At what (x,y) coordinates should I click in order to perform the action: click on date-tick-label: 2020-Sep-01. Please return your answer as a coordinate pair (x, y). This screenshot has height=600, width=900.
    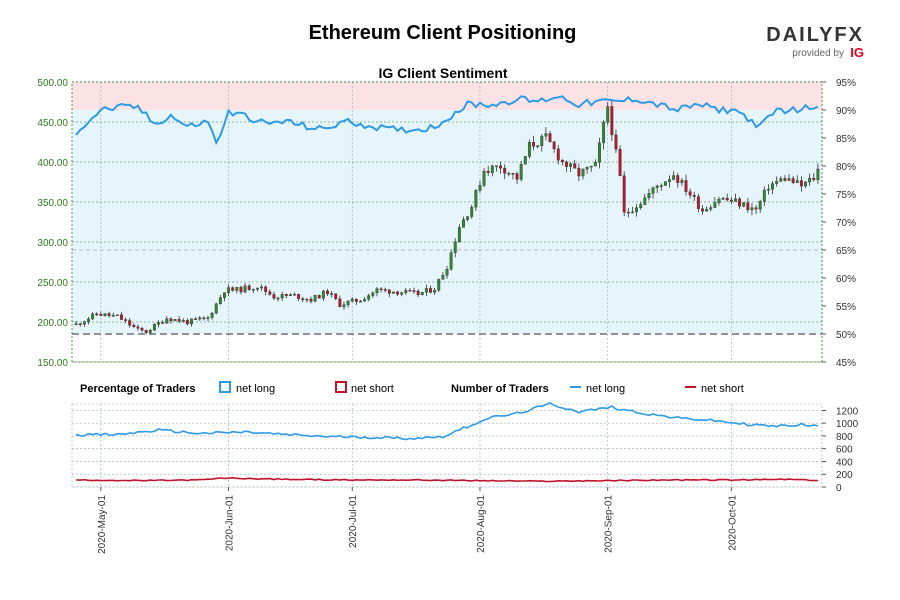
    Looking at the image, I should click on (609, 524).